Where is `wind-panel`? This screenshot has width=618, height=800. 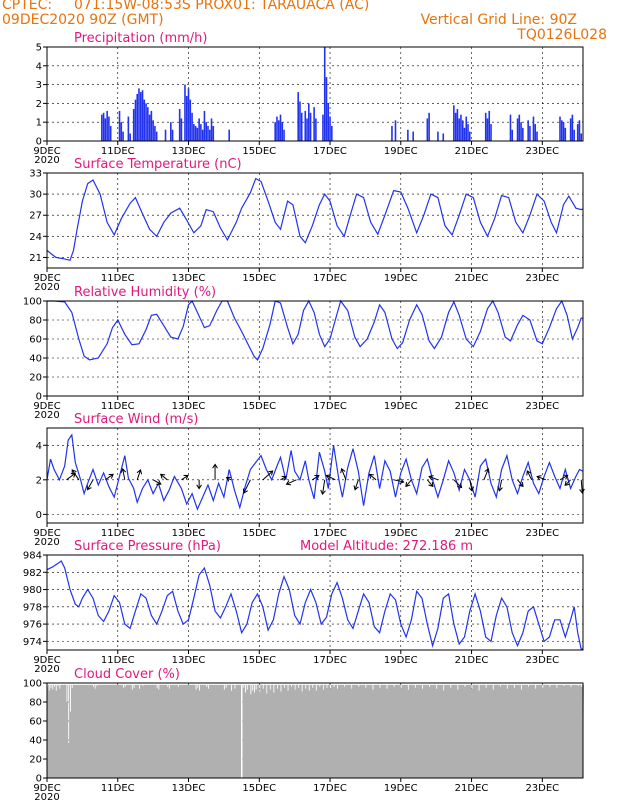 wind-panel is located at coordinates (314, 477).